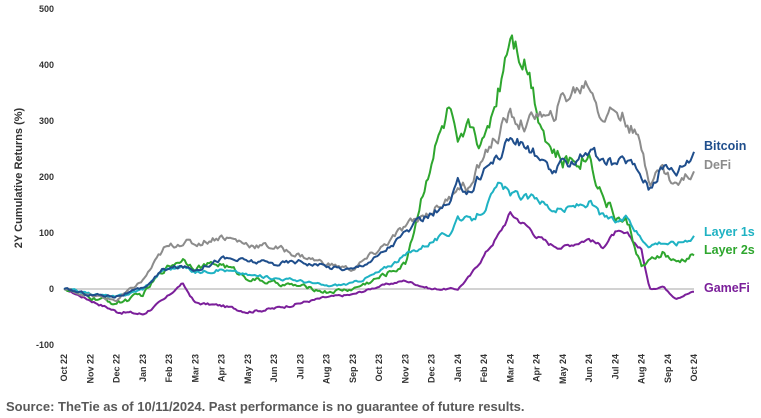 The image size is (761, 418). Describe the element at coordinates (729, 250) in the screenshot. I see `legend-label-layer-2s: Layer 2s` at that location.